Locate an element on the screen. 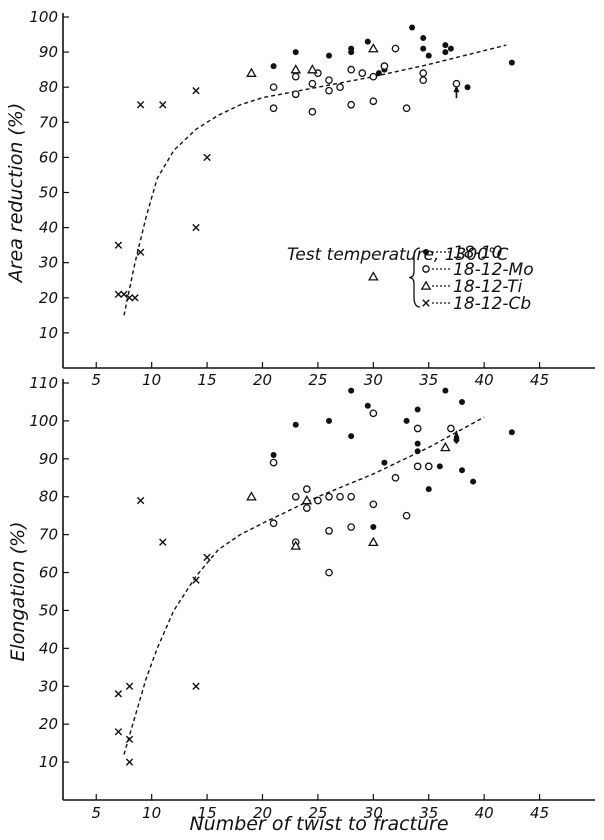  x-axis-title: Number of twist to fracture is located at coordinates (318, 824).